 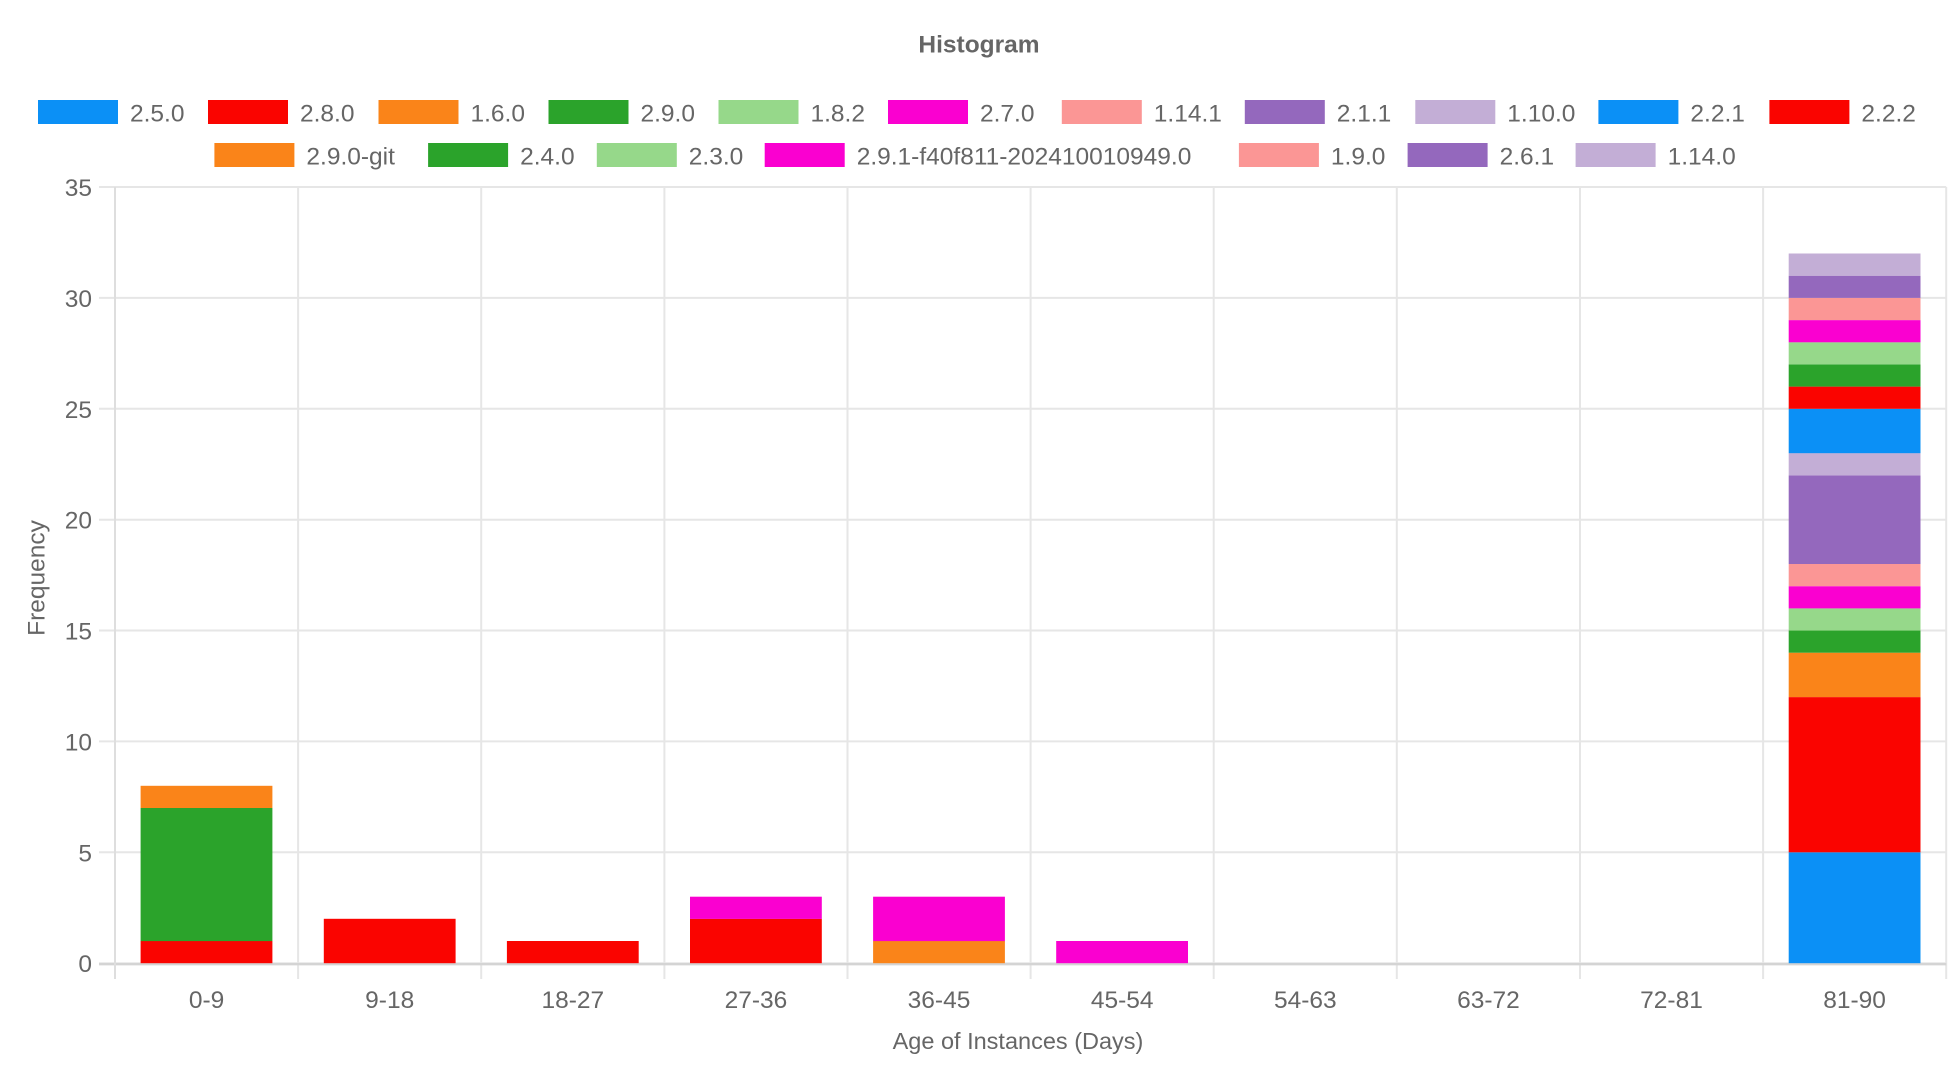 What do you see at coordinates (668, 114) in the screenshot?
I see `svg-text: 2.9.0` at bounding box center [668, 114].